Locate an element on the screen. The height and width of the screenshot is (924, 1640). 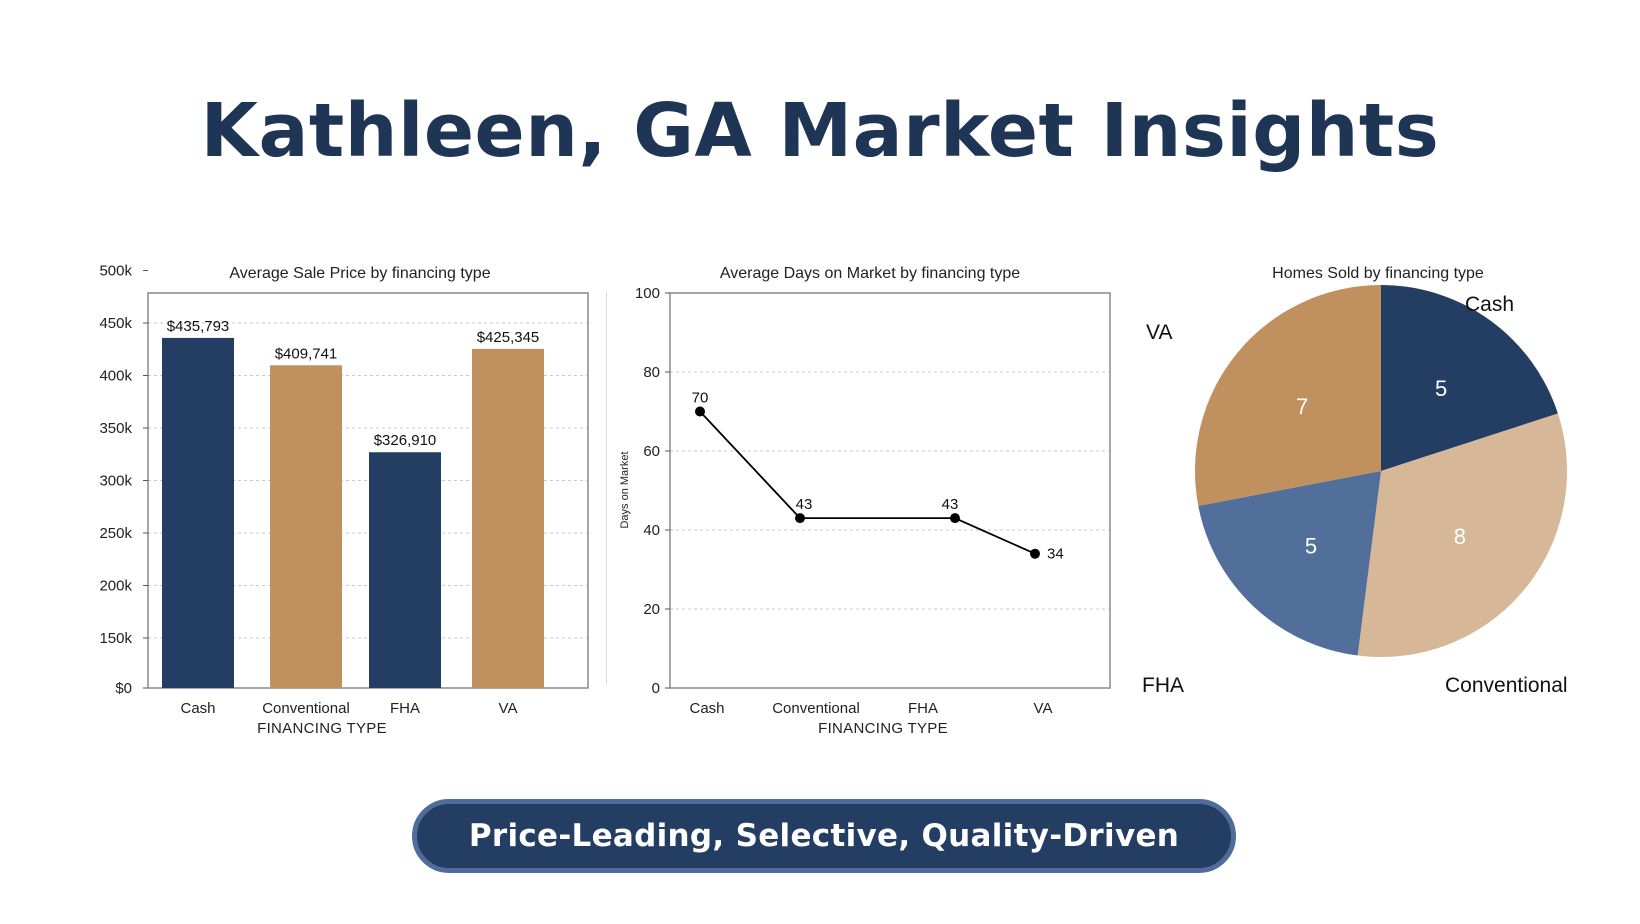
bar-y-tick-label: 150k is located at coordinates (115, 638).